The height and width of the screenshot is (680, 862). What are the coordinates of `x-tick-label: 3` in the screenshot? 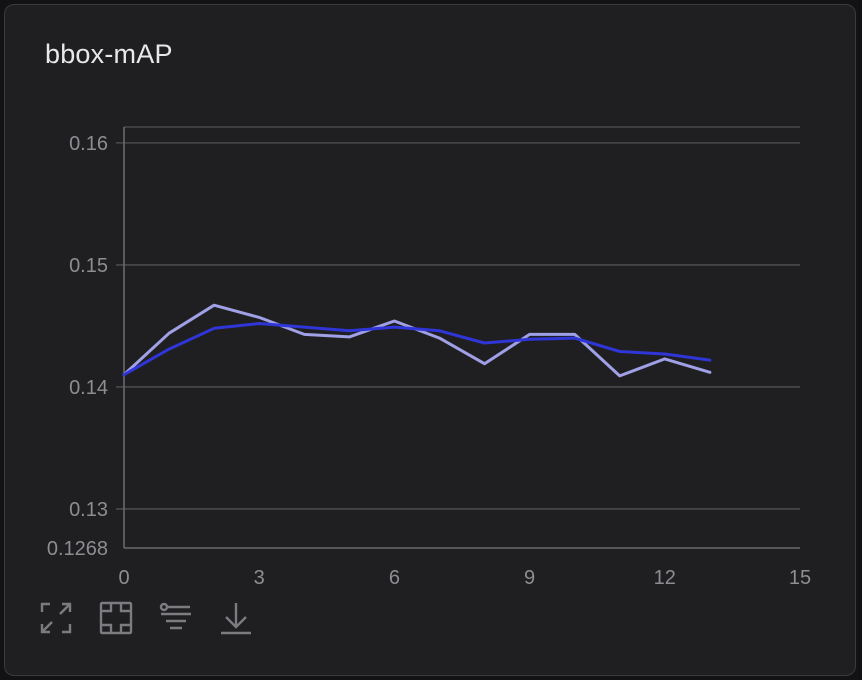 It's located at (259, 578).